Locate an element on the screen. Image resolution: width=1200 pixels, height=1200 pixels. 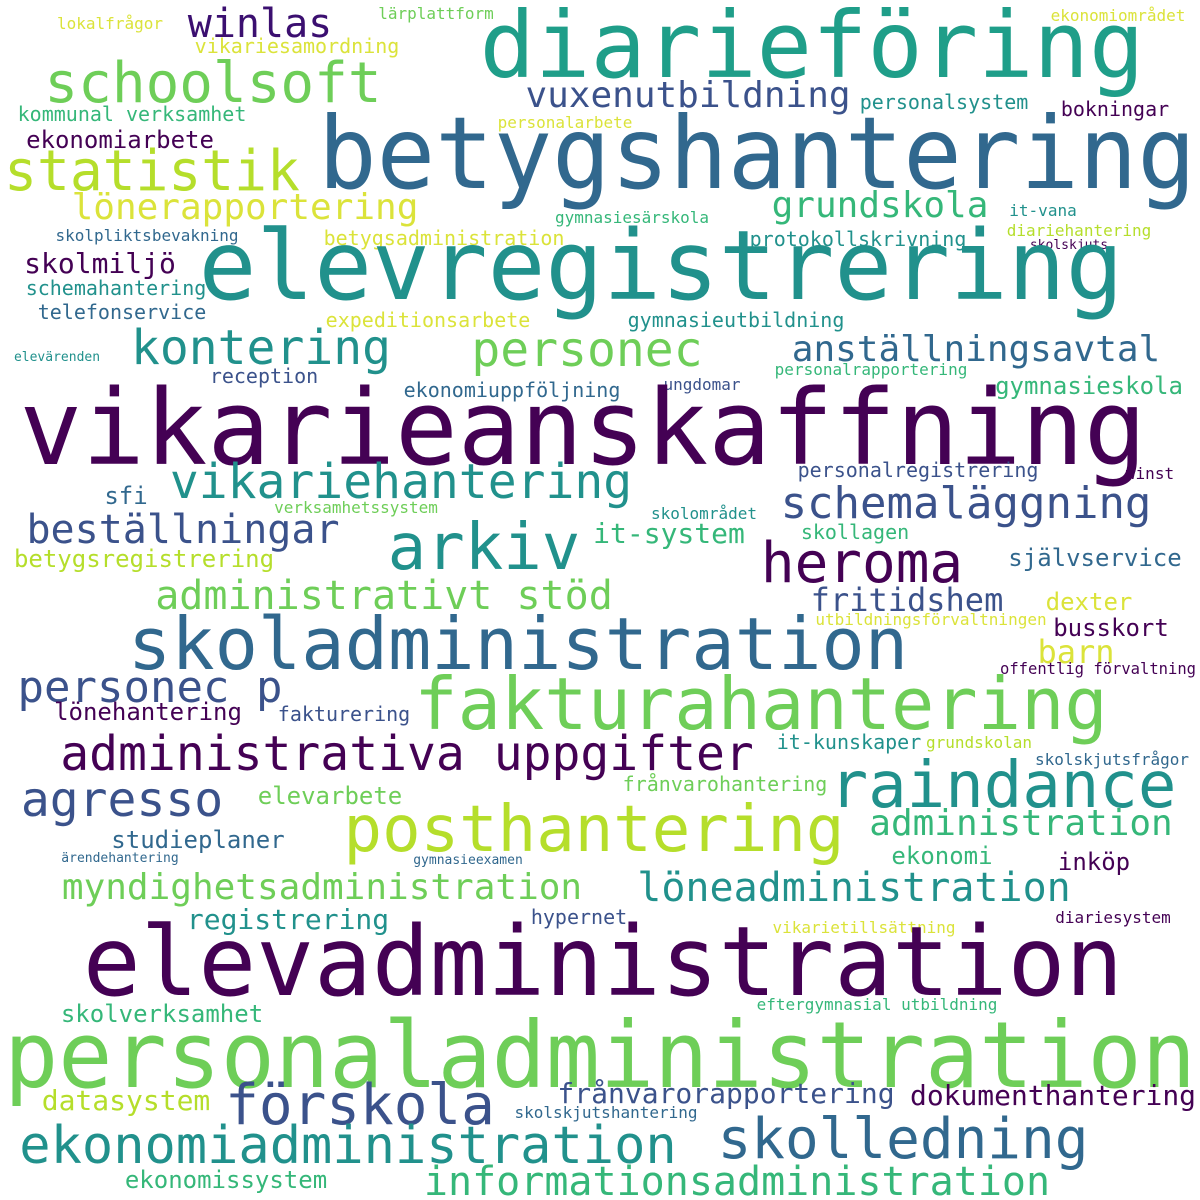
word-ekonomiuppfoljning: ekonomiuppföljning is located at coordinates (512, 390).